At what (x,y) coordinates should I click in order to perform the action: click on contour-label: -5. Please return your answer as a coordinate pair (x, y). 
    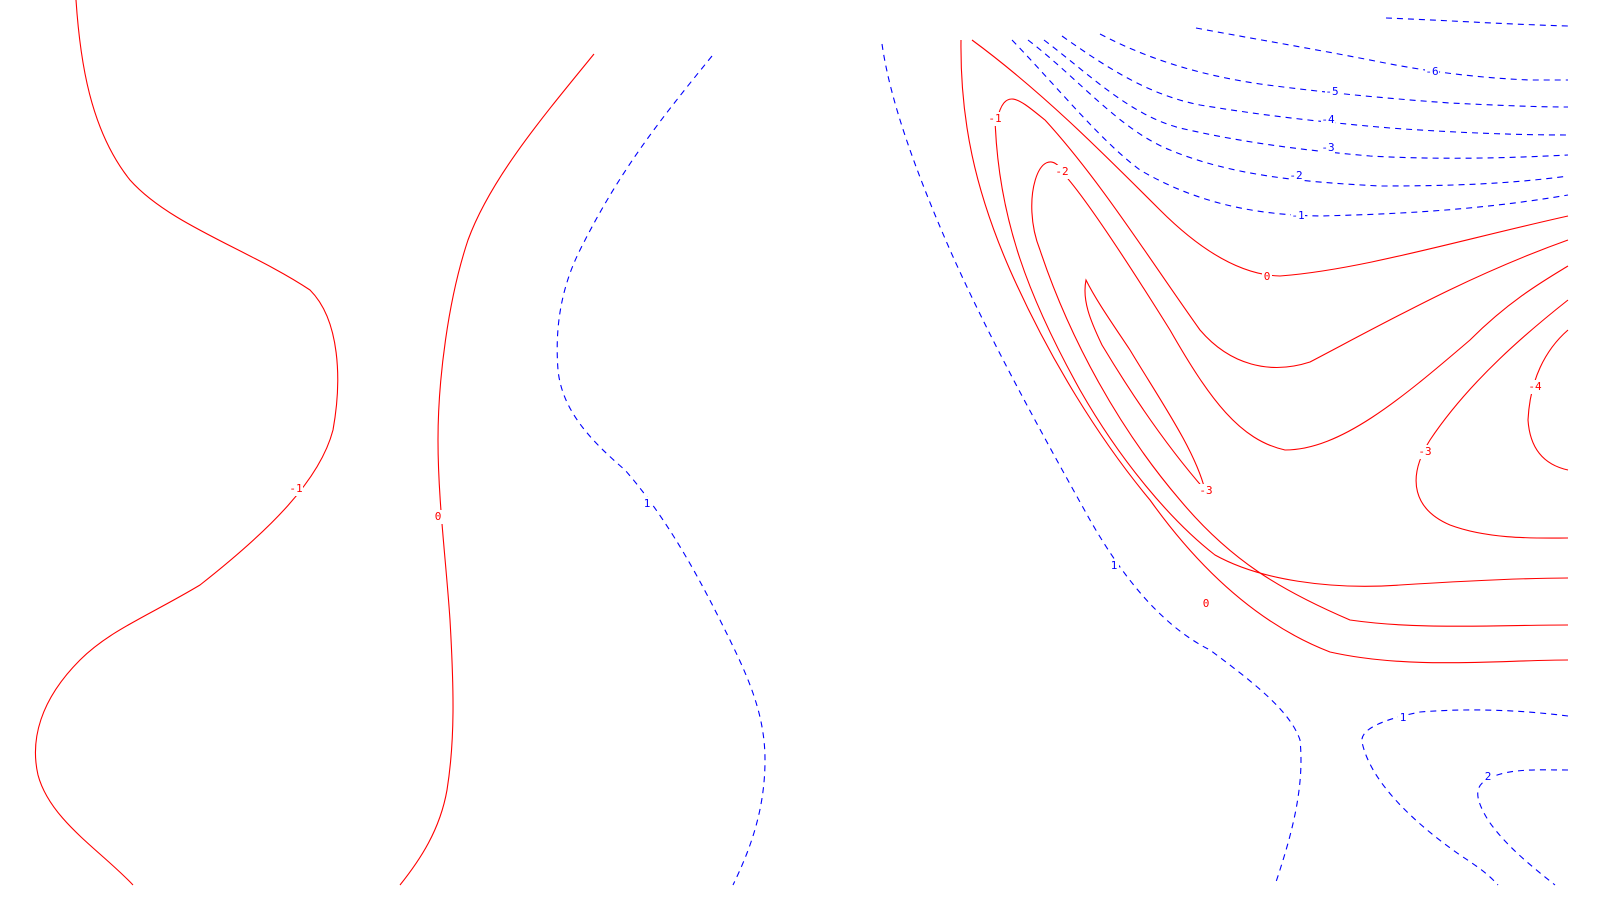
    Looking at the image, I should click on (1331, 91).